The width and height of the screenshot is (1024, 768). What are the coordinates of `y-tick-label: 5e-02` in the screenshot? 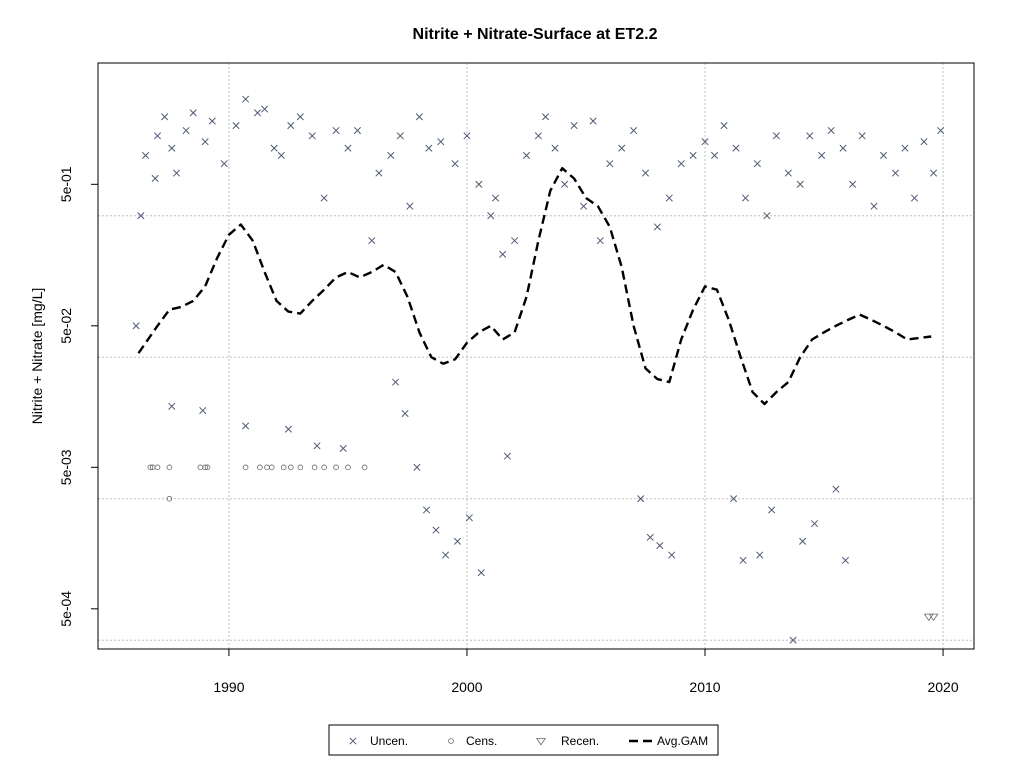 It's located at (66, 326).